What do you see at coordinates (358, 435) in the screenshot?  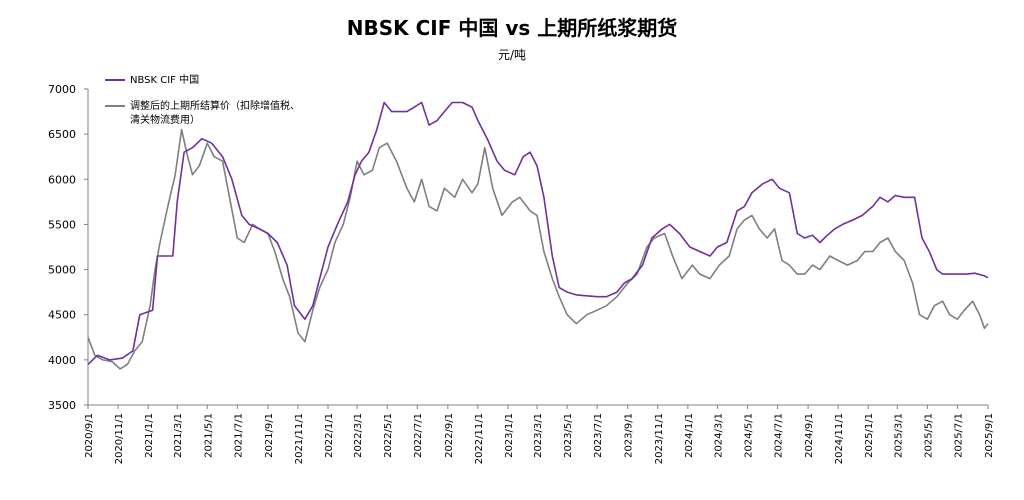 I see `x-tick-label: 2022/3/1` at bounding box center [358, 435].